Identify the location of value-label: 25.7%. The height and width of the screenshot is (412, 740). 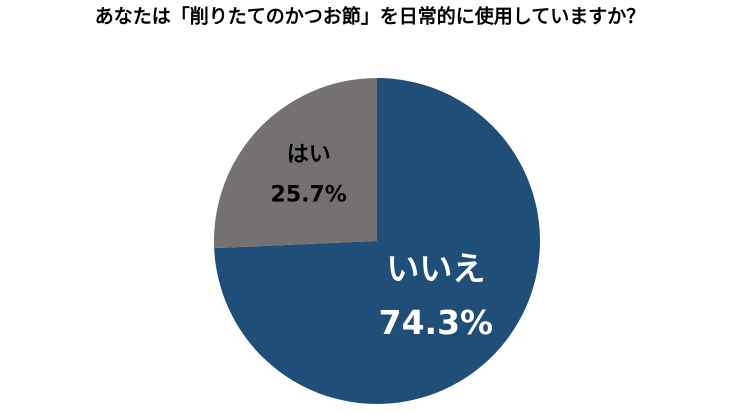
(309, 195).